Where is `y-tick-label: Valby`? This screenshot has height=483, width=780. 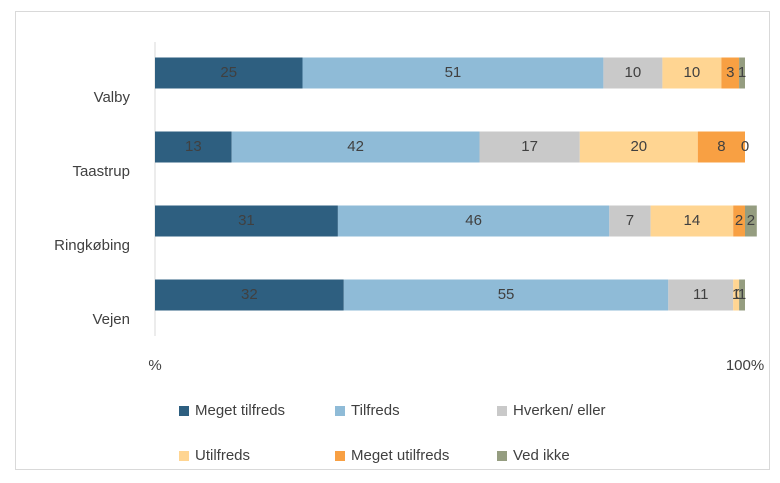
y-tick-label: Valby is located at coordinates (112, 97).